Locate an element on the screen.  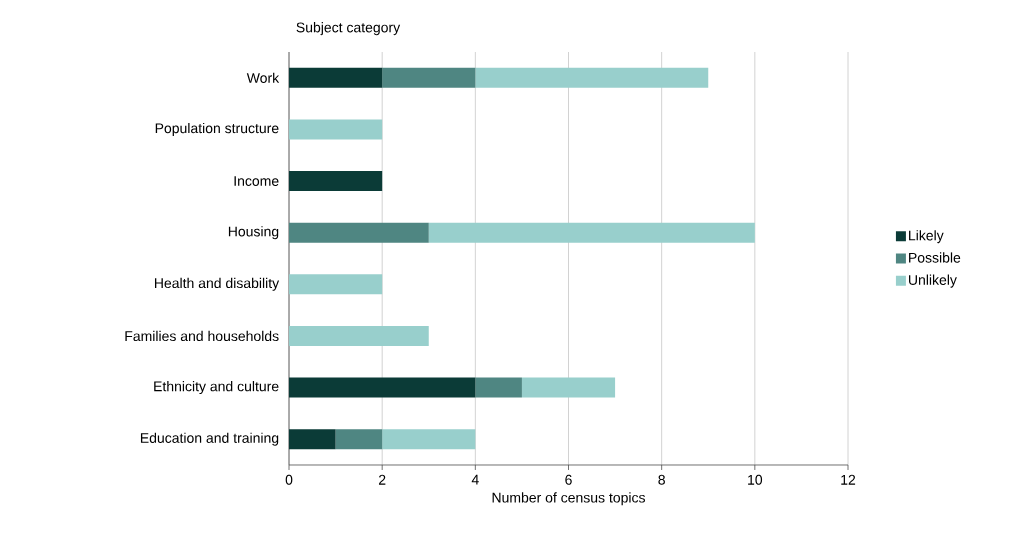
legend-label: Possible is located at coordinates (935, 257).